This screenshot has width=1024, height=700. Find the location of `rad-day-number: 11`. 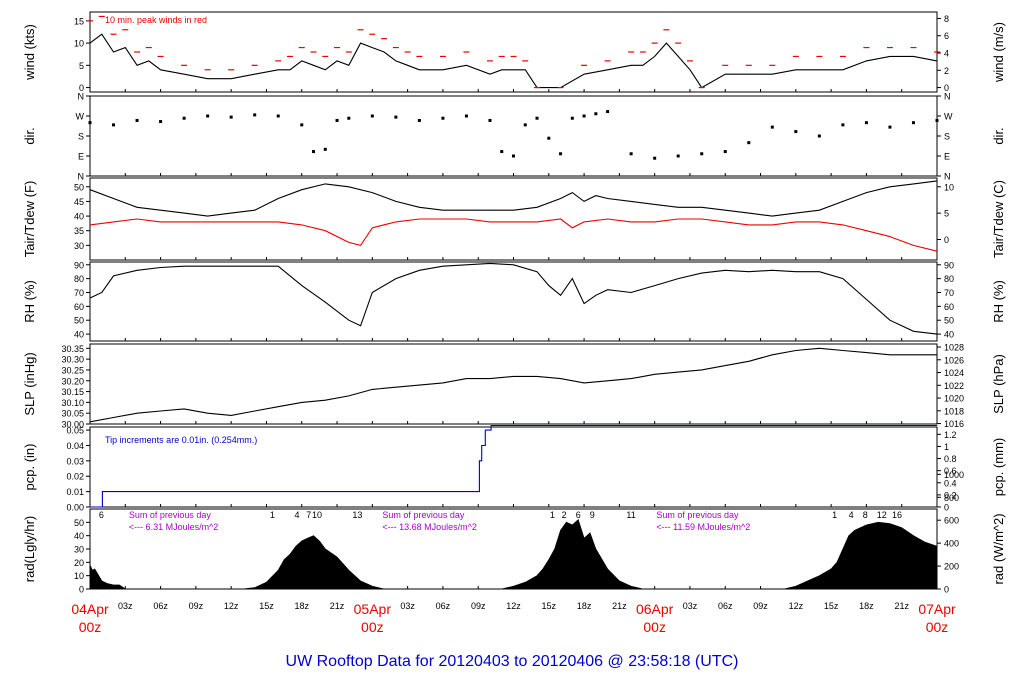

rad-day-number: 11 is located at coordinates (630, 515).